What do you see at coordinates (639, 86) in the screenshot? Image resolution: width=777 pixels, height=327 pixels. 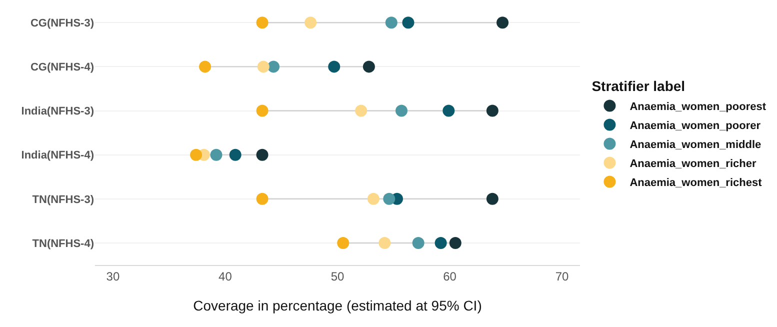 I see `legend-title: Stratifier label` at bounding box center [639, 86].